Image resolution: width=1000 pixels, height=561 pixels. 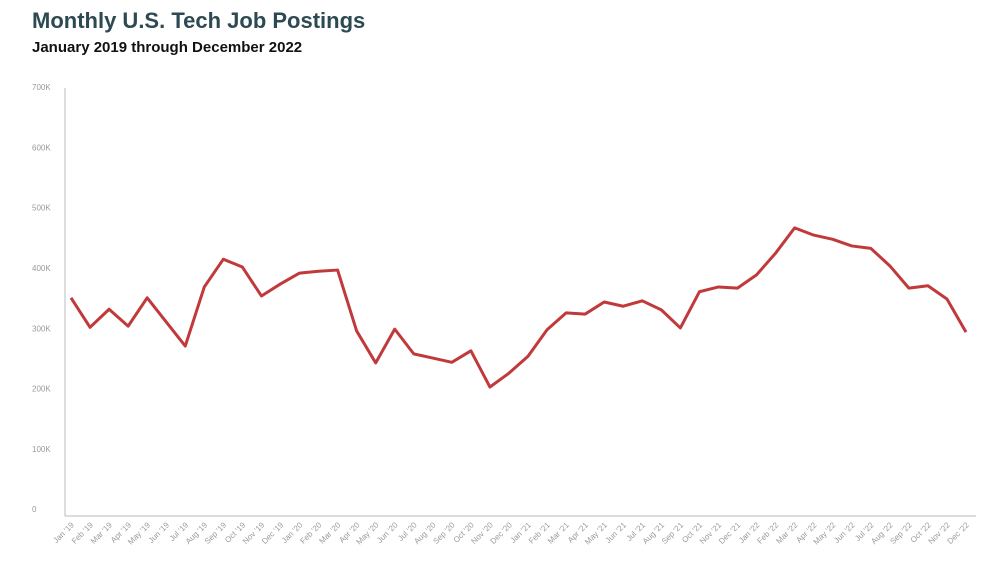 I want to click on y-tick-label: 600K, so click(x=41, y=147).